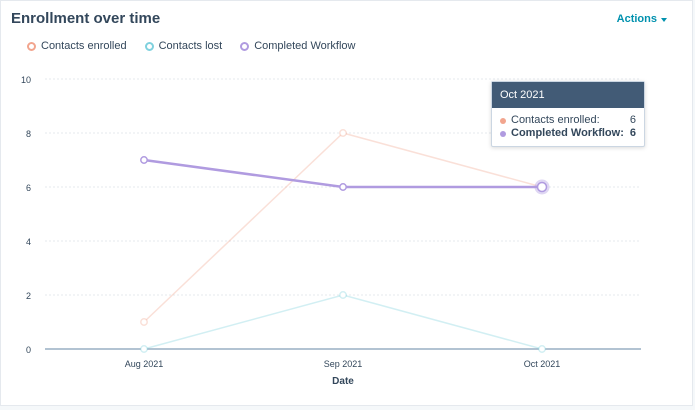 Image resolution: width=695 pixels, height=410 pixels. I want to click on y-tick-label: 10, so click(26, 80).